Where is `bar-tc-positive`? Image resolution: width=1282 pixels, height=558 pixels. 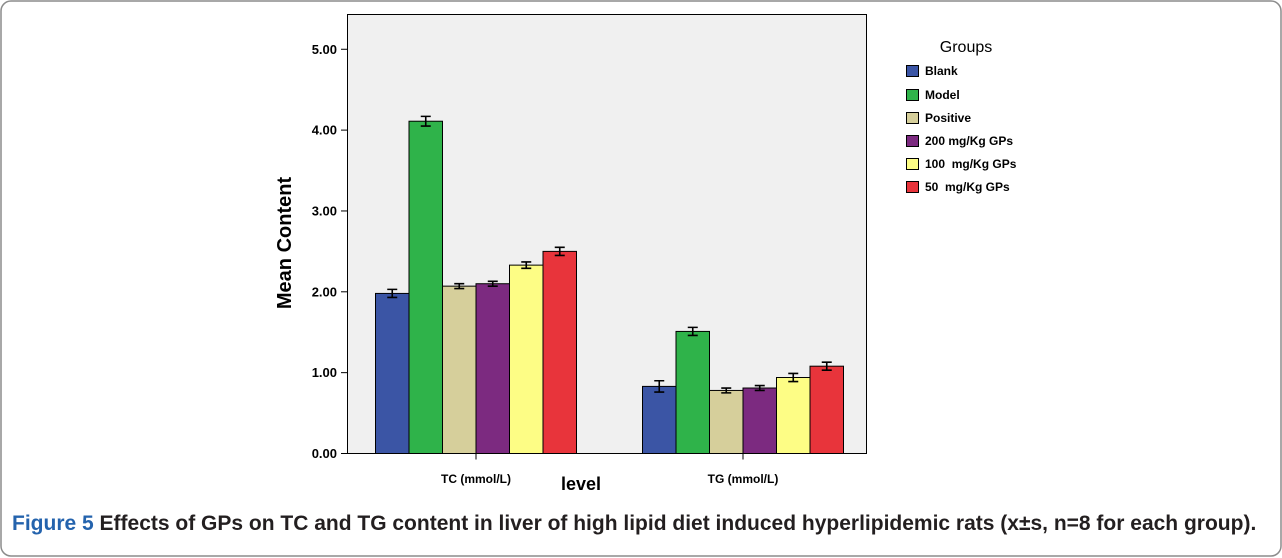
bar-tc-positive is located at coordinates (459, 370).